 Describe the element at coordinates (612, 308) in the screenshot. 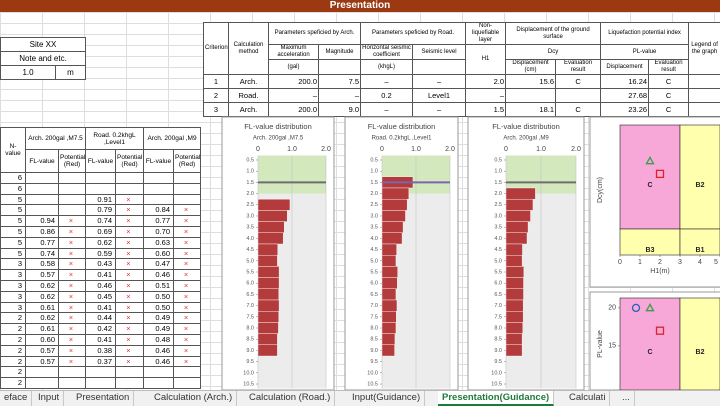

I see `y-tick-label: 20` at that location.